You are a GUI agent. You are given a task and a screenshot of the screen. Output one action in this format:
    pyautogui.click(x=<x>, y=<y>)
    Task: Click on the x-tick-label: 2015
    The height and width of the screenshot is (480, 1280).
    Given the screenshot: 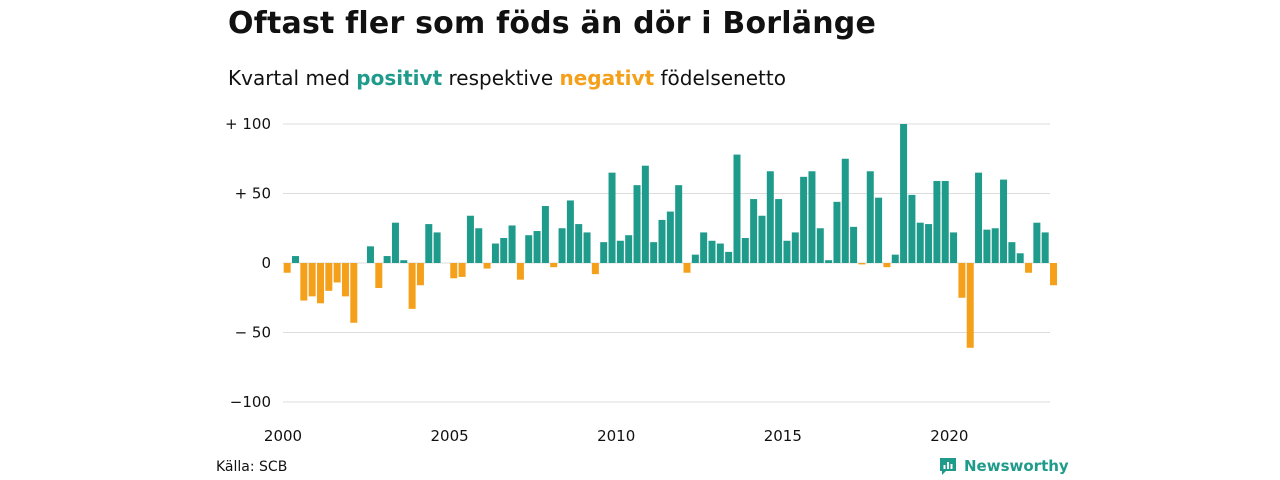 What is the action you would take?
    pyautogui.click(x=783, y=436)
    